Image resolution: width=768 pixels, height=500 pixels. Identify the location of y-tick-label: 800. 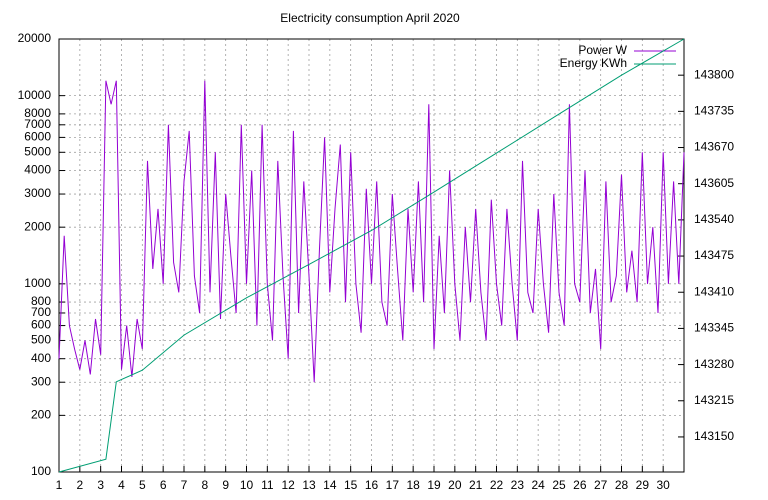
(41, 301).